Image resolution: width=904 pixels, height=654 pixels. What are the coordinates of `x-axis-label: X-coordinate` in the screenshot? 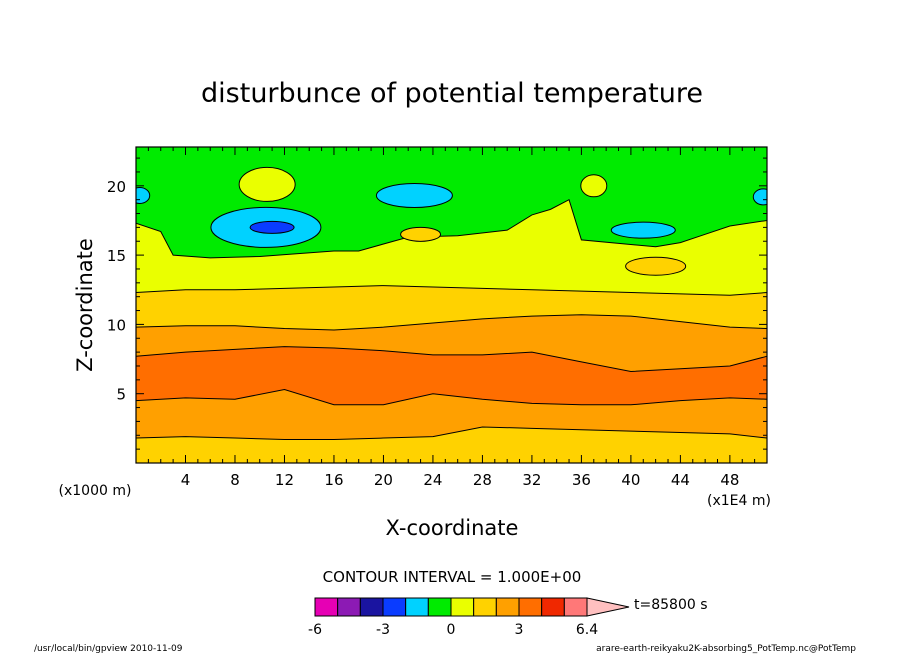 It's located at (452, 528).